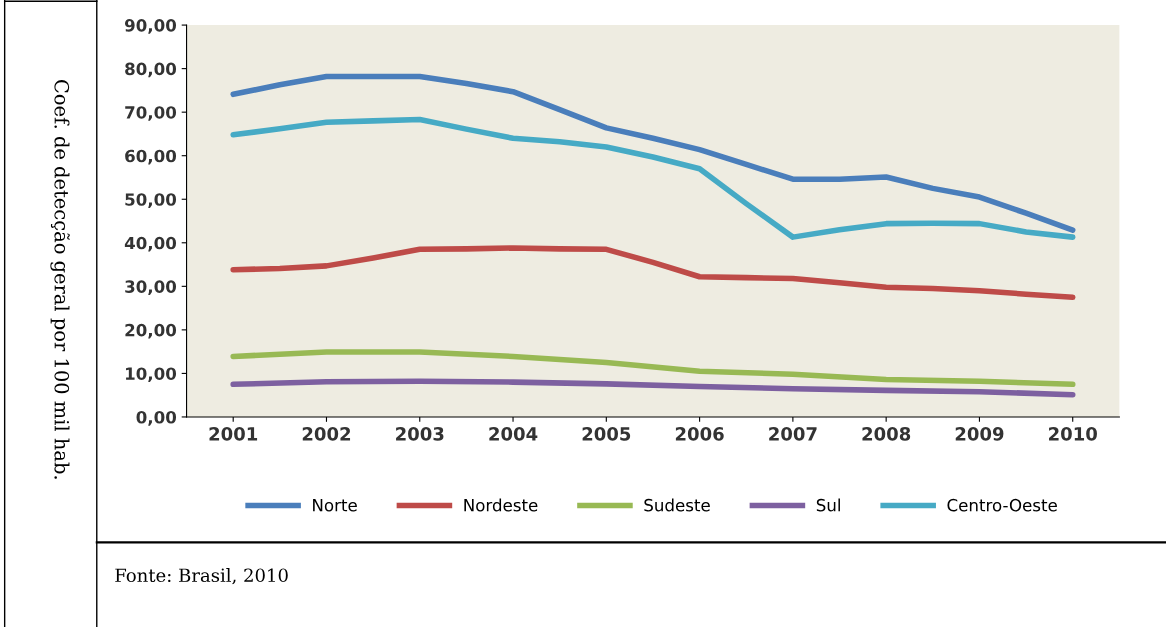 This screenshot has width=1166, height=627. What do you see at coordinates (1073, 434) in the screenshot?
I see `x-tick-label: 2010` at bounding box center [1073, 434].